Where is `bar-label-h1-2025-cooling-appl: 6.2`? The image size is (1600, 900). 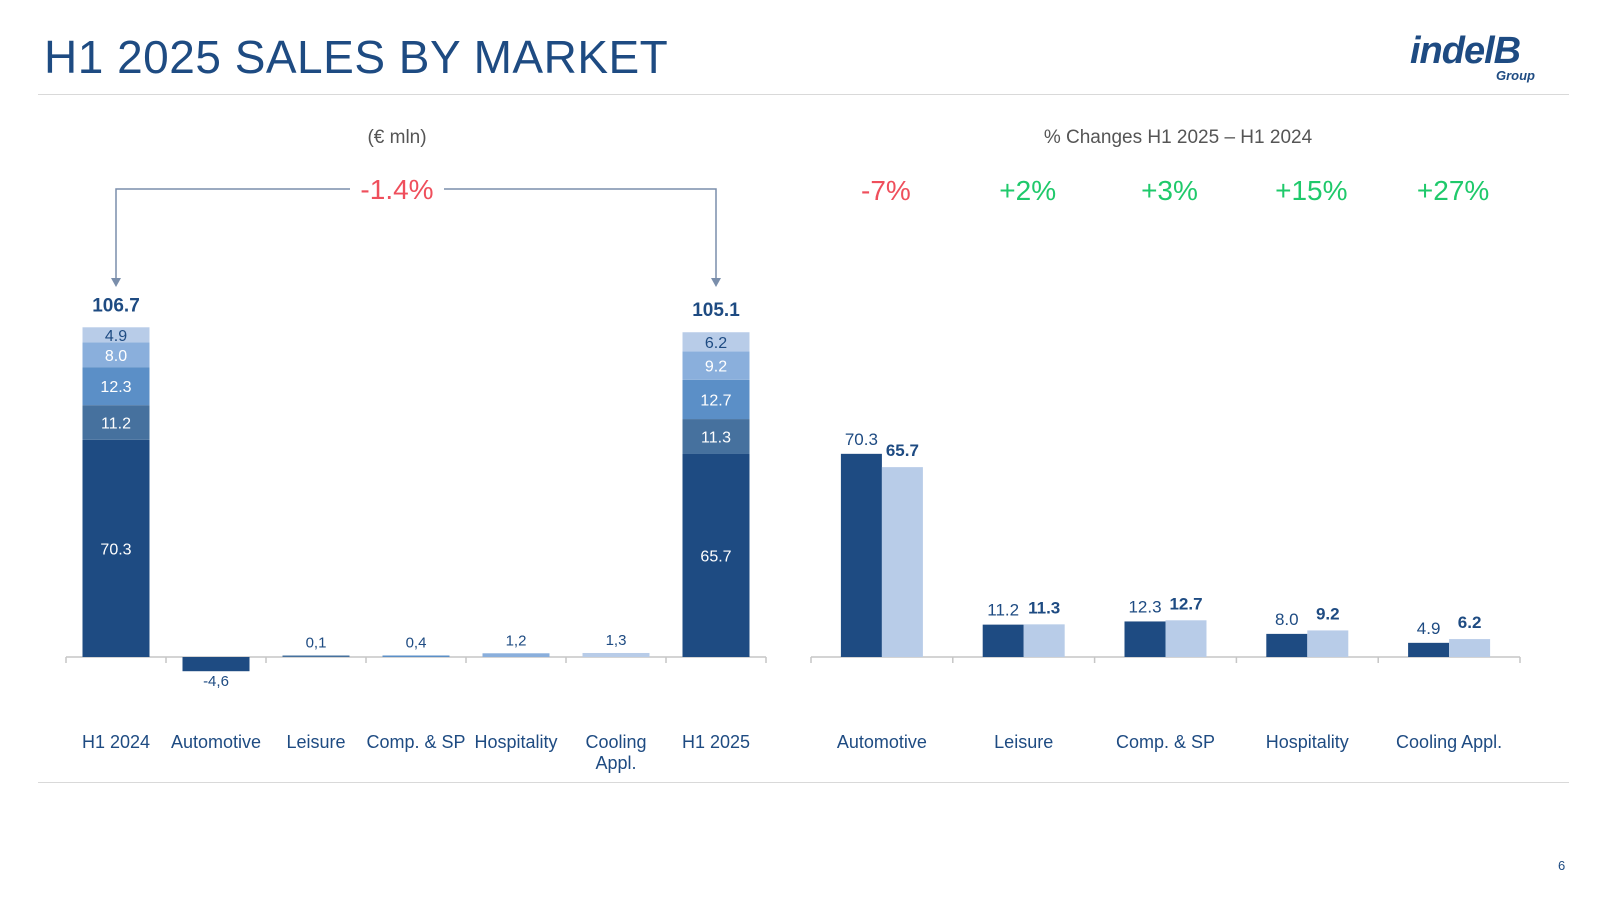
bar-label-h1-2025-cooling-appl: 6.2 is located at coordinates (716, 343).